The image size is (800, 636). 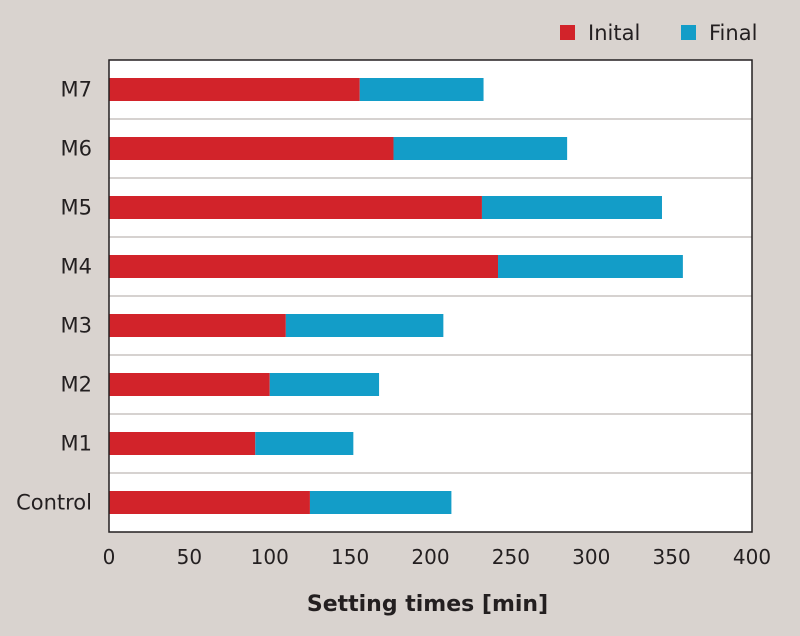 I want to click on bar-inital-m3, so click(x=197, y=325).